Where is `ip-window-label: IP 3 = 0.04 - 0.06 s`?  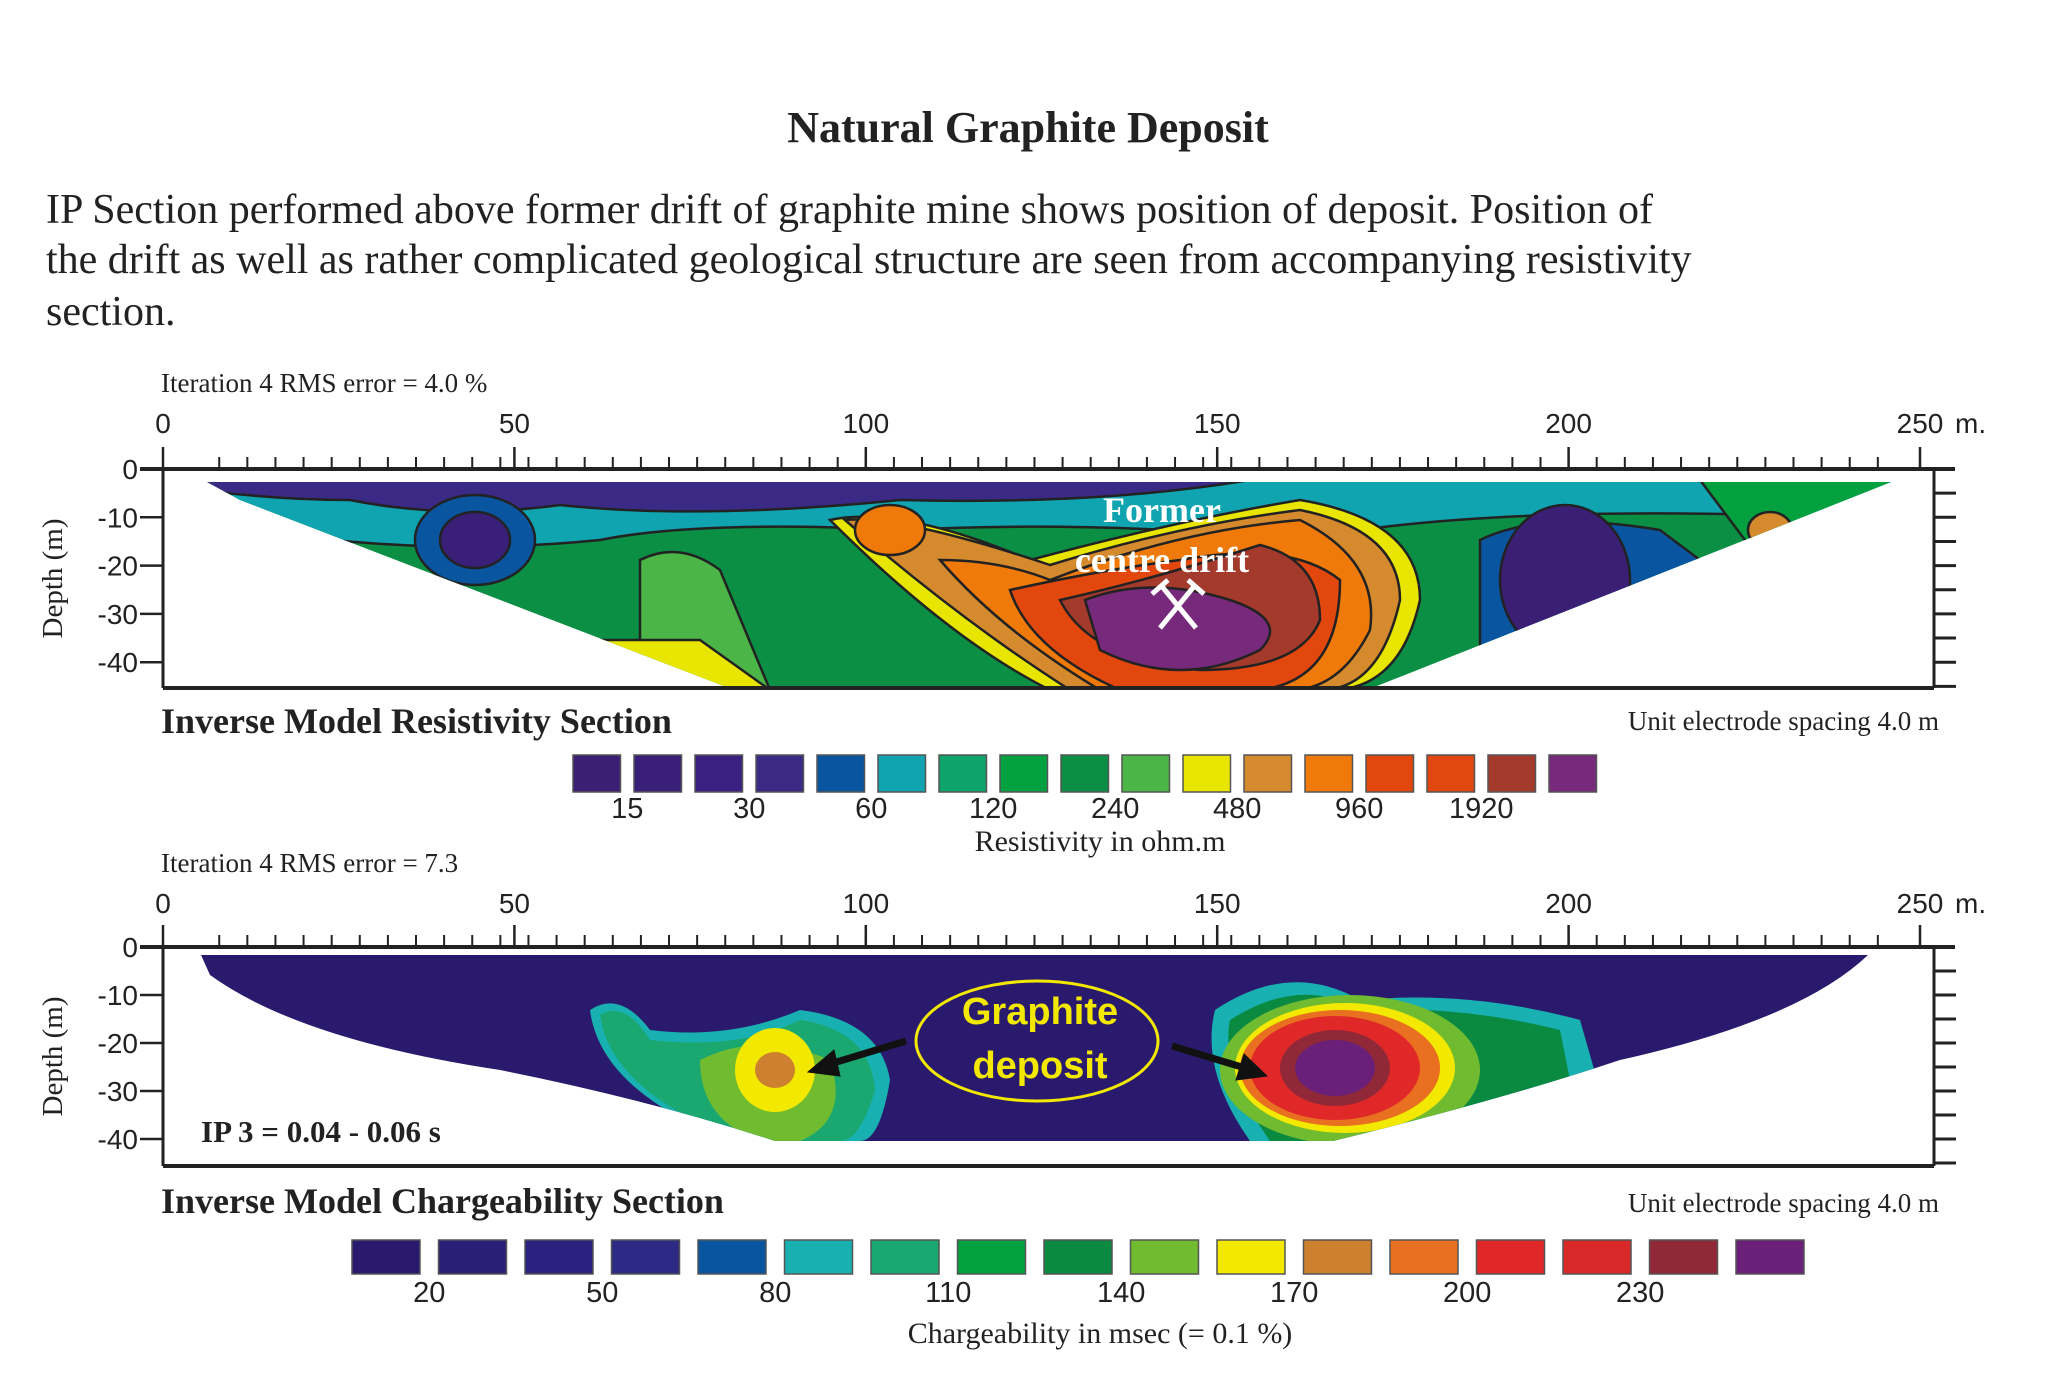
ip-window-label: IP 3 = 0.04 - 0.06 s is located at coordinates (321, 1131).